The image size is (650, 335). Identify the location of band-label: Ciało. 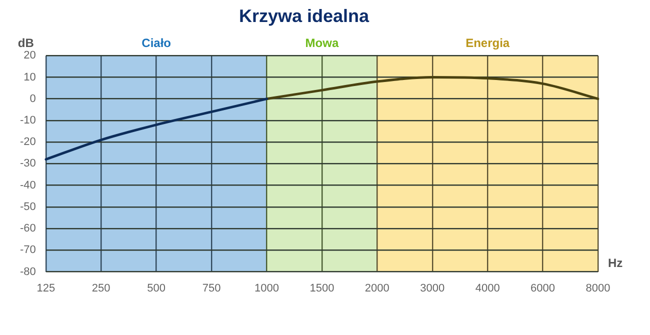
(156, 43).